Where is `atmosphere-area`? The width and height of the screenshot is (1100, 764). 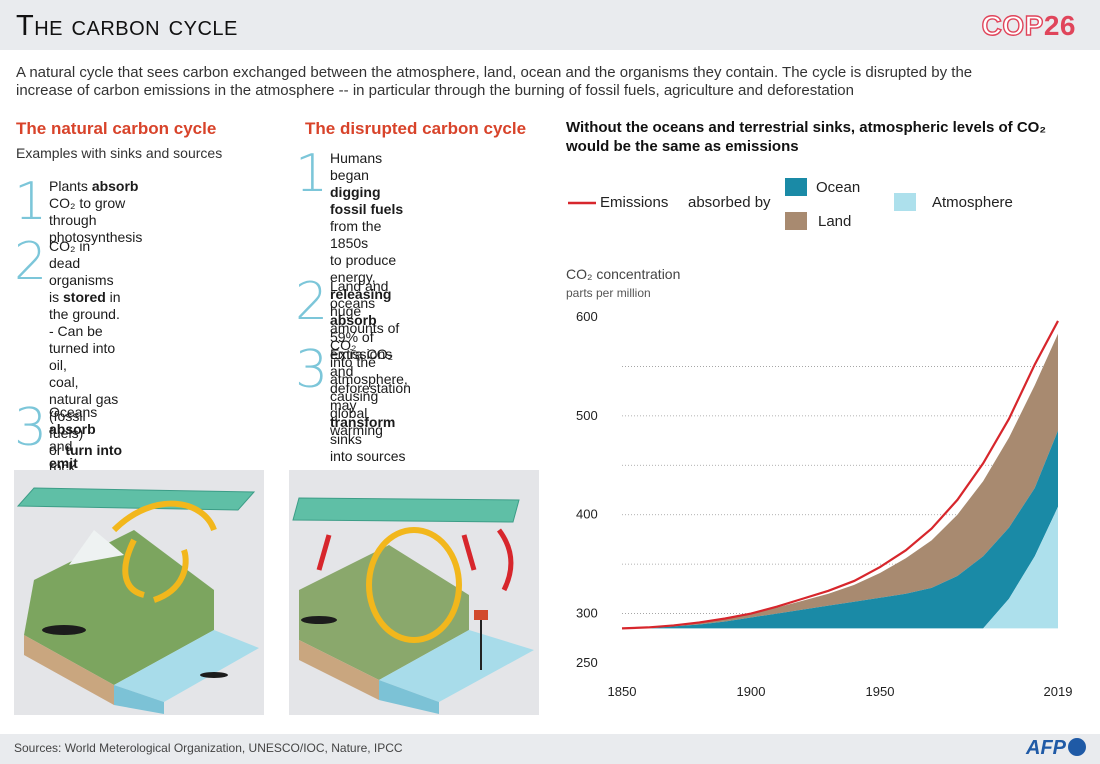 atmosphere-area is located at coordinates (840, 567).